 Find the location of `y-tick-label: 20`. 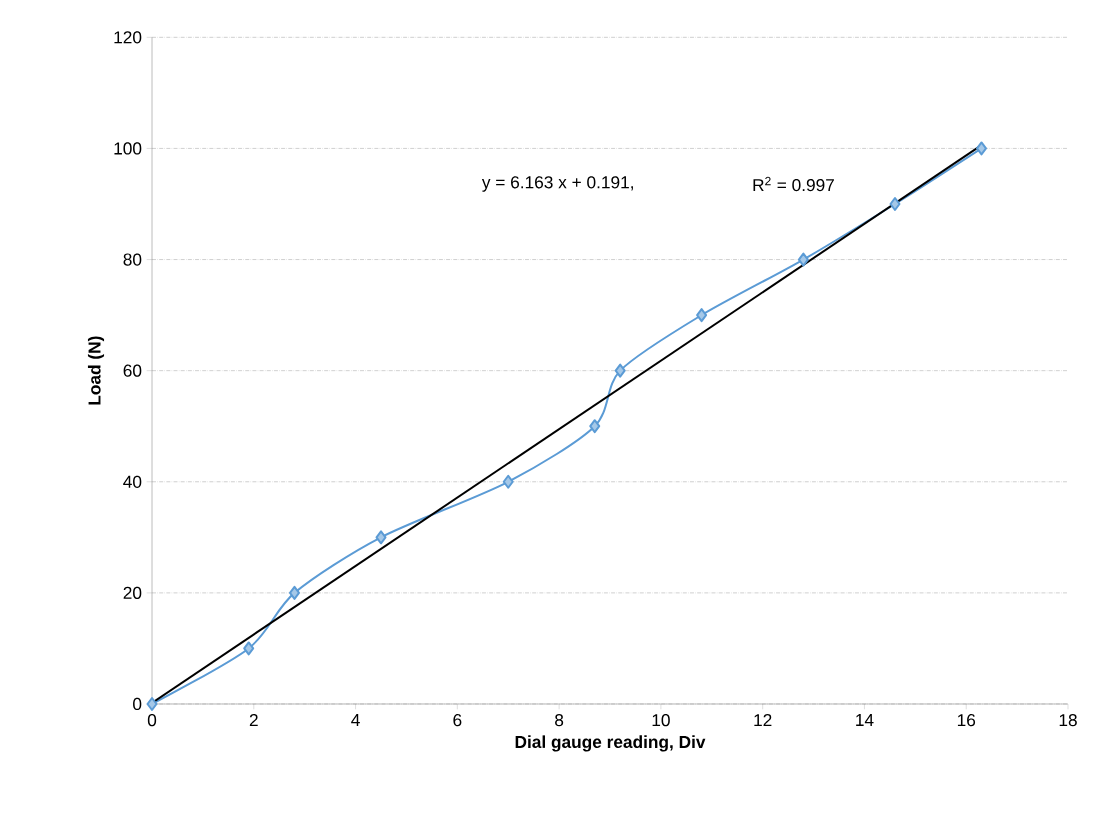

y-tick-label: 20 is located at coordinates (132, 593).